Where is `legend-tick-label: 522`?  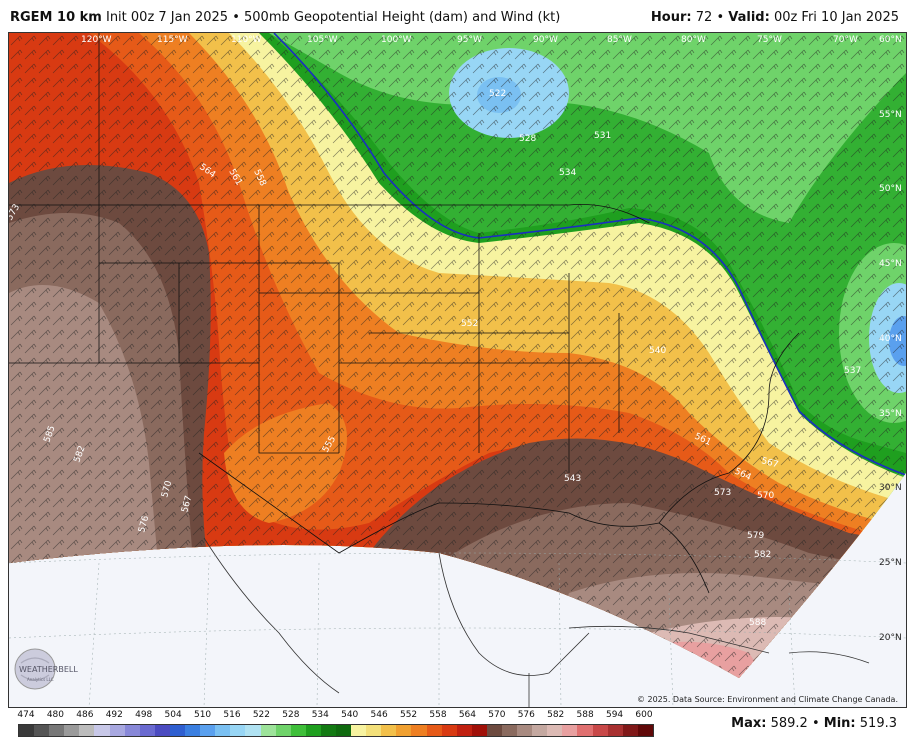
legend-tick-label: 522 is located at coordinates (261, 715).